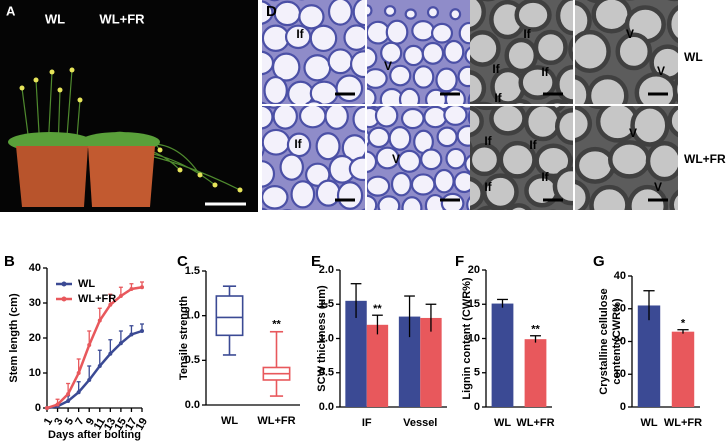  What do you see at coordinates (367, 423) in the screenshot?
I see `x-tick-label: IF` at bounding box center [367, 423].